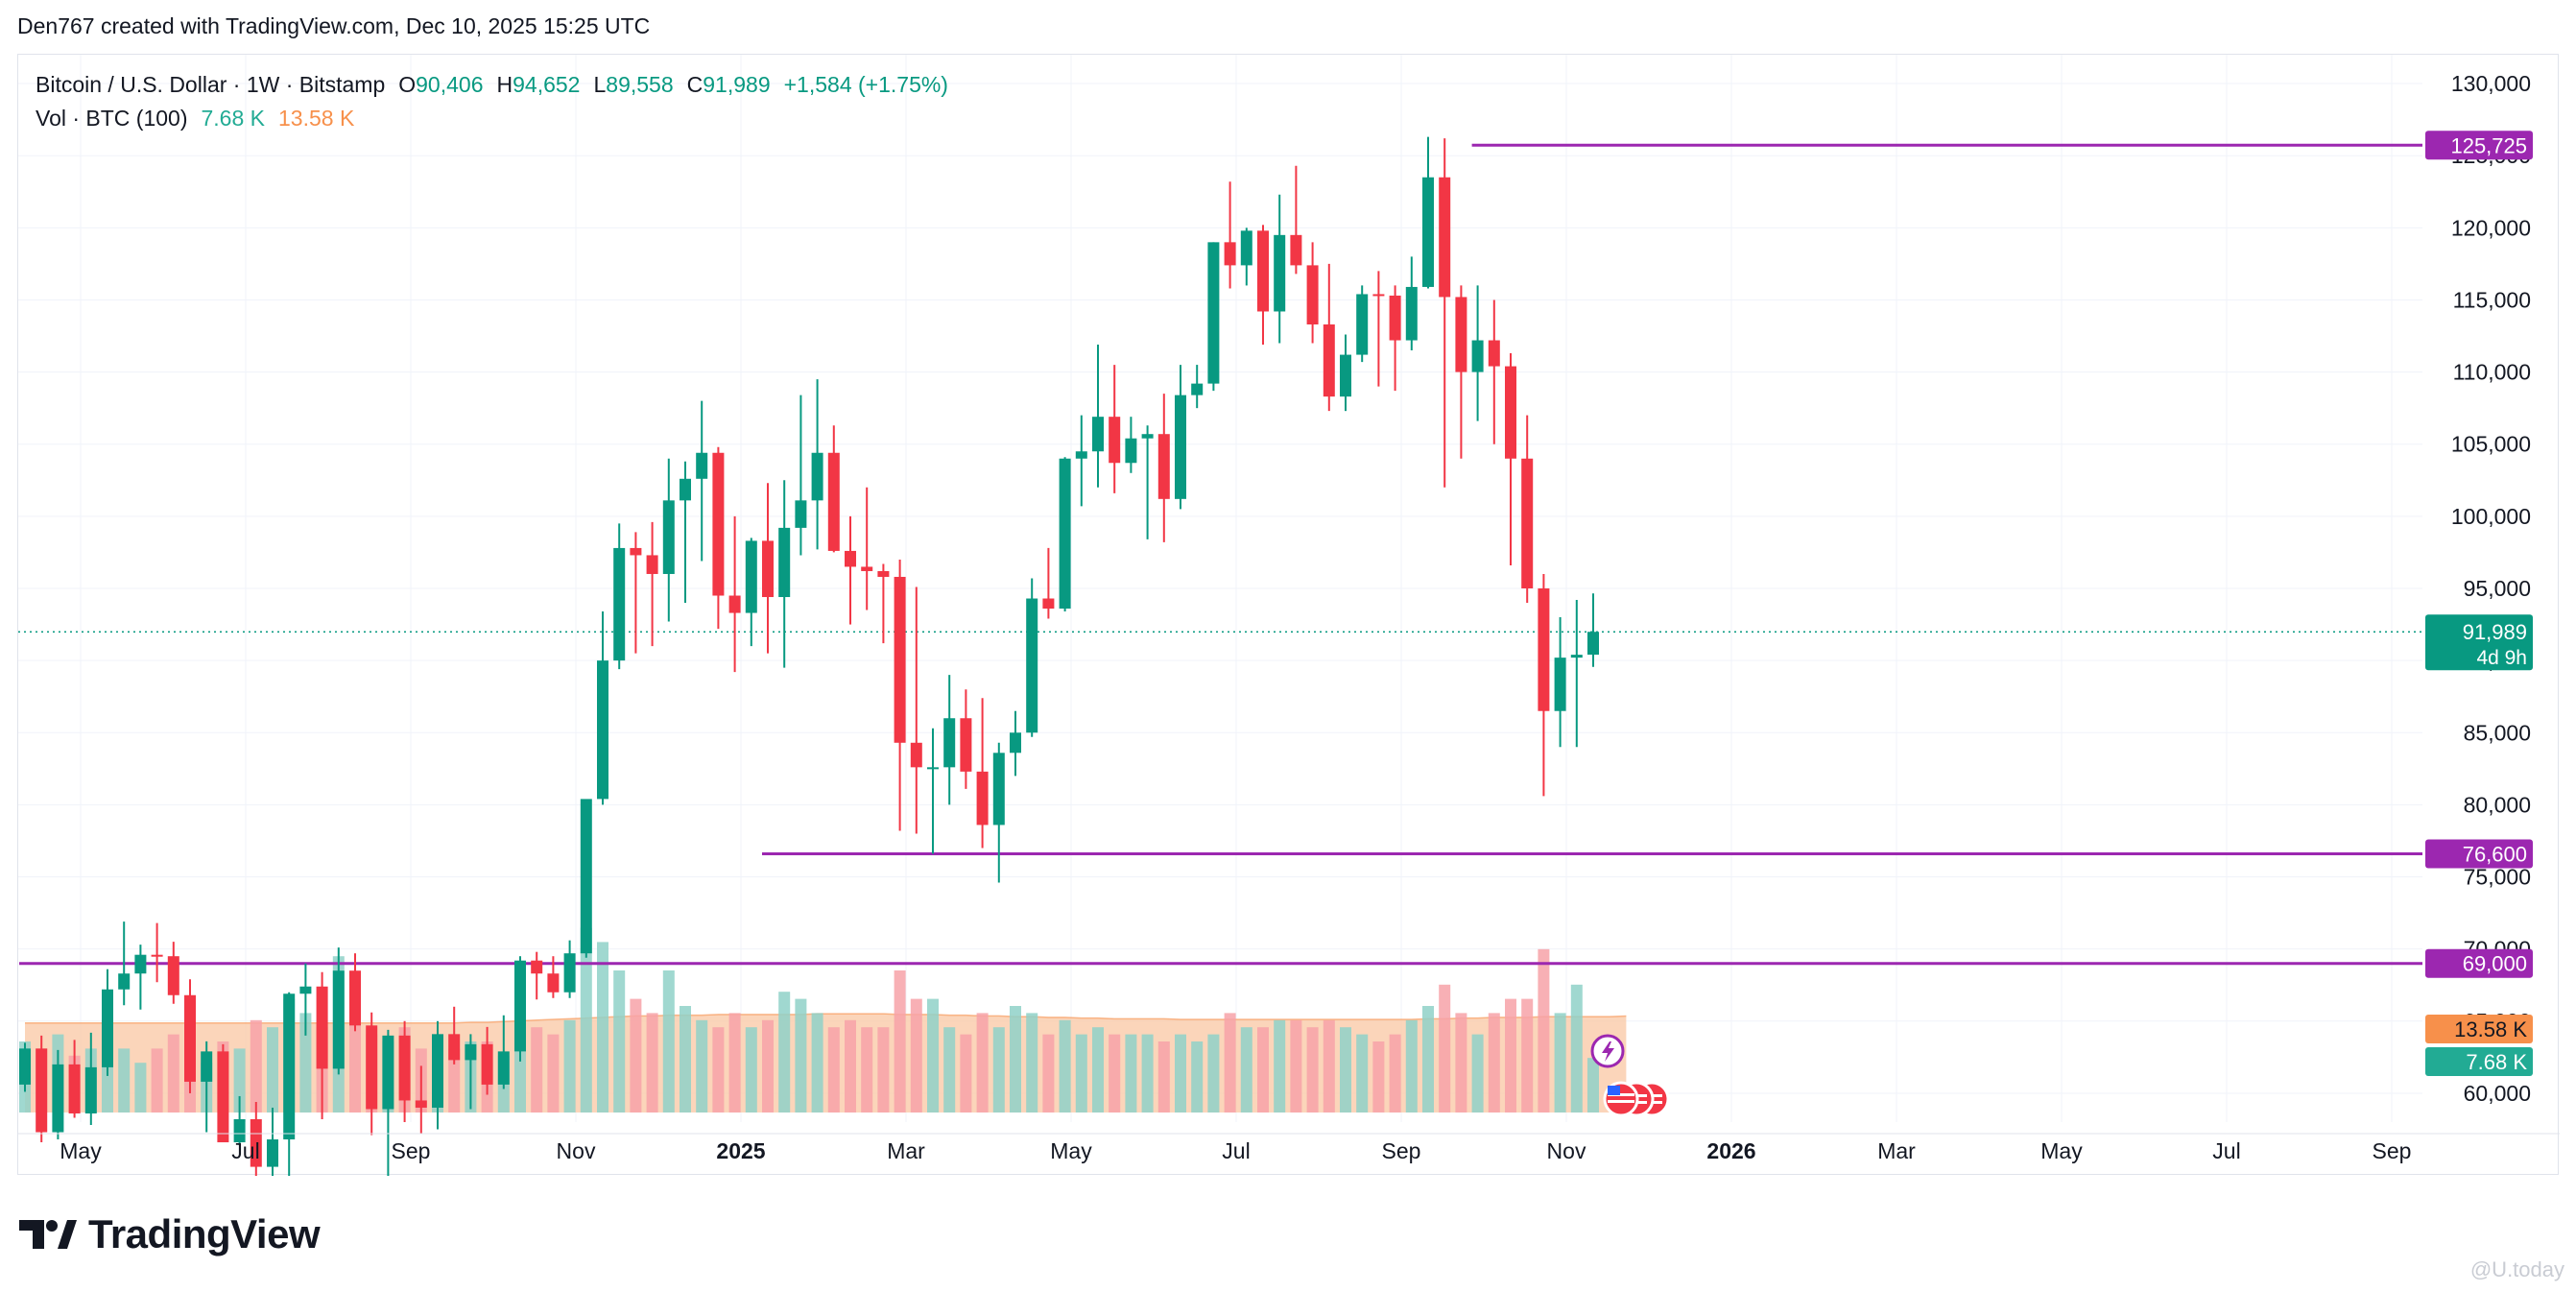 This screenshot has width=2576, height=1292. Describe the element at coordinates (2491, 228) in the screenshot. I see `y-tick-label: 120,000` at that location.